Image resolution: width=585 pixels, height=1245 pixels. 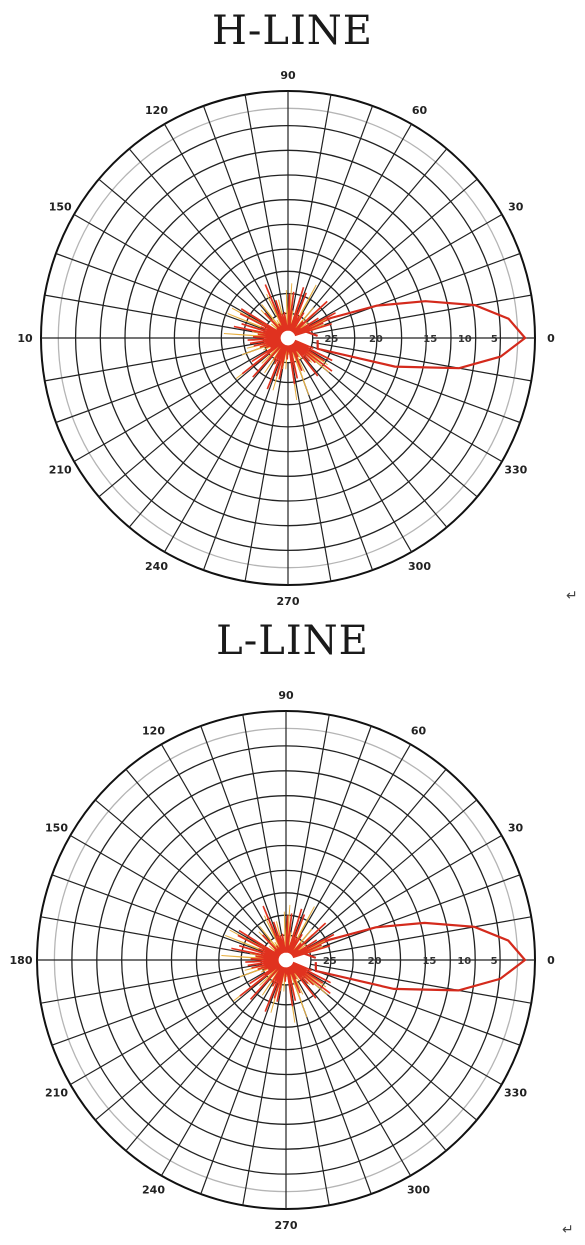 I want to click on chart-title-l-line: L-LINE, so click(x=292, y=641).